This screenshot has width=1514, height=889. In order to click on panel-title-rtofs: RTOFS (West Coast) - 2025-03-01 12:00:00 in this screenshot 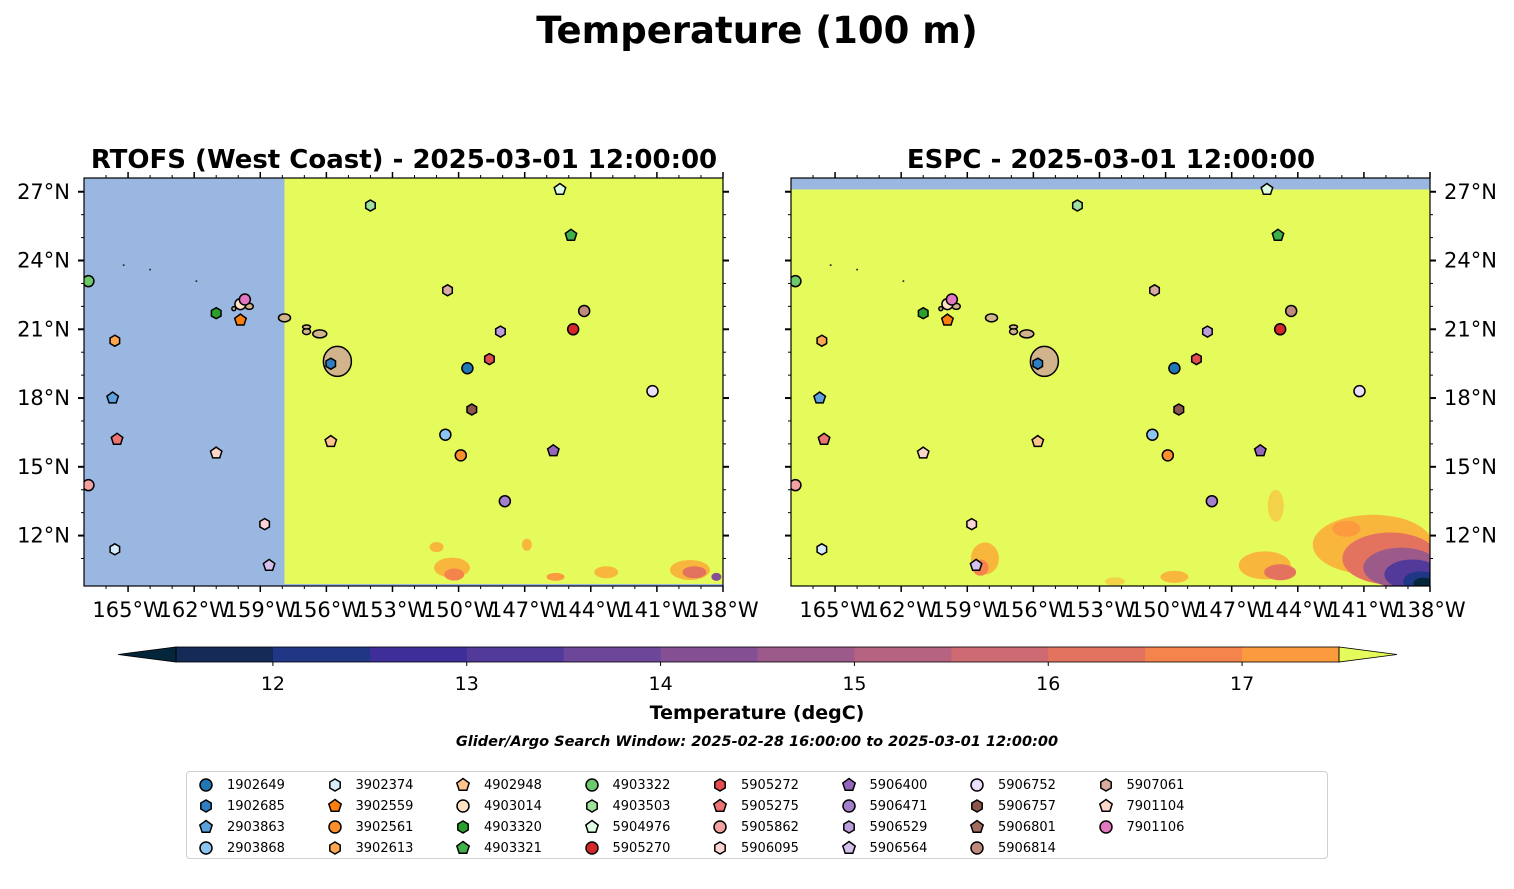, I will do `click(404, 160)`.